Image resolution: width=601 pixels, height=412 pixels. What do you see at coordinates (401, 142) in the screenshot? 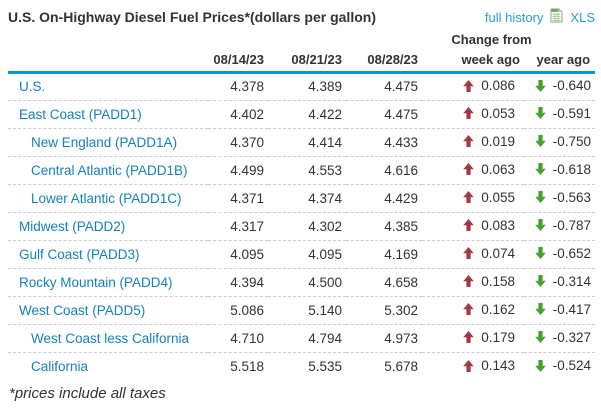
I see `price-value: 4.433` at bounding box center [401, 142].